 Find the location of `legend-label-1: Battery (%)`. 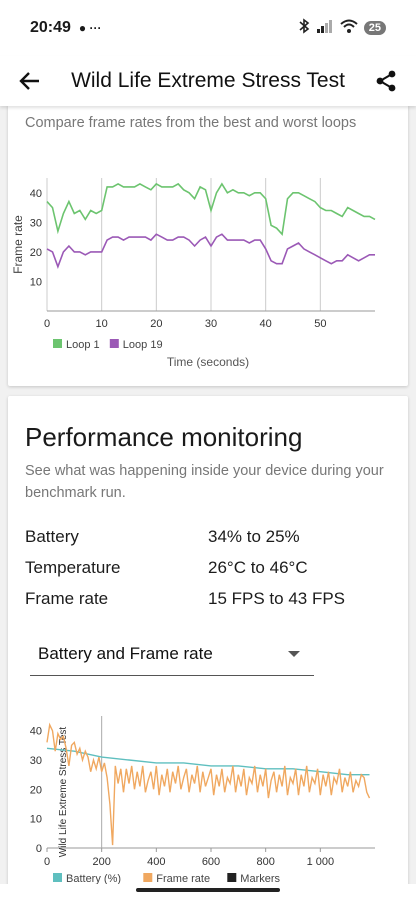

legend-label-1: Battery (%) is located at coordinates (93, 879).